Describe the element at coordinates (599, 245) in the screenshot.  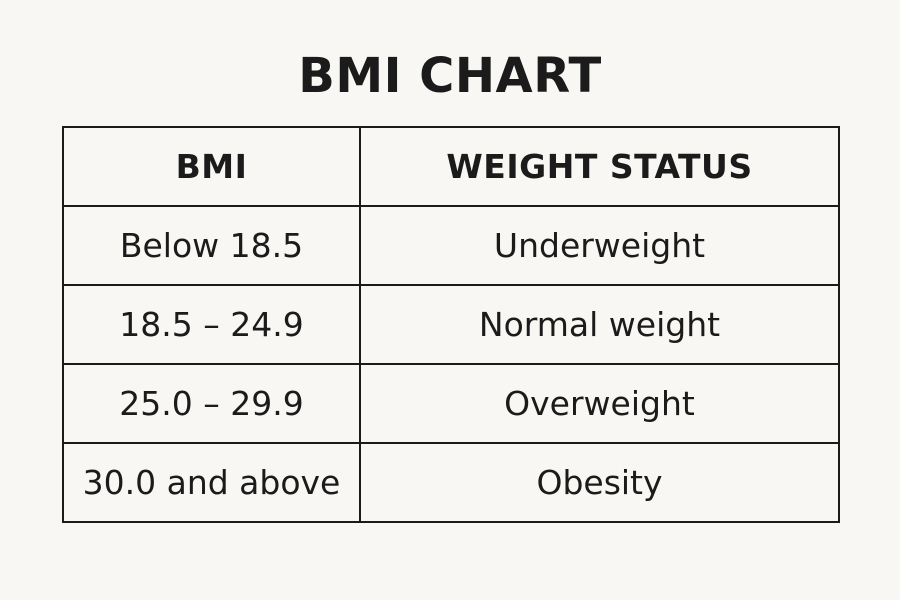
I see `cell-weight-status: Underweight` at that location.